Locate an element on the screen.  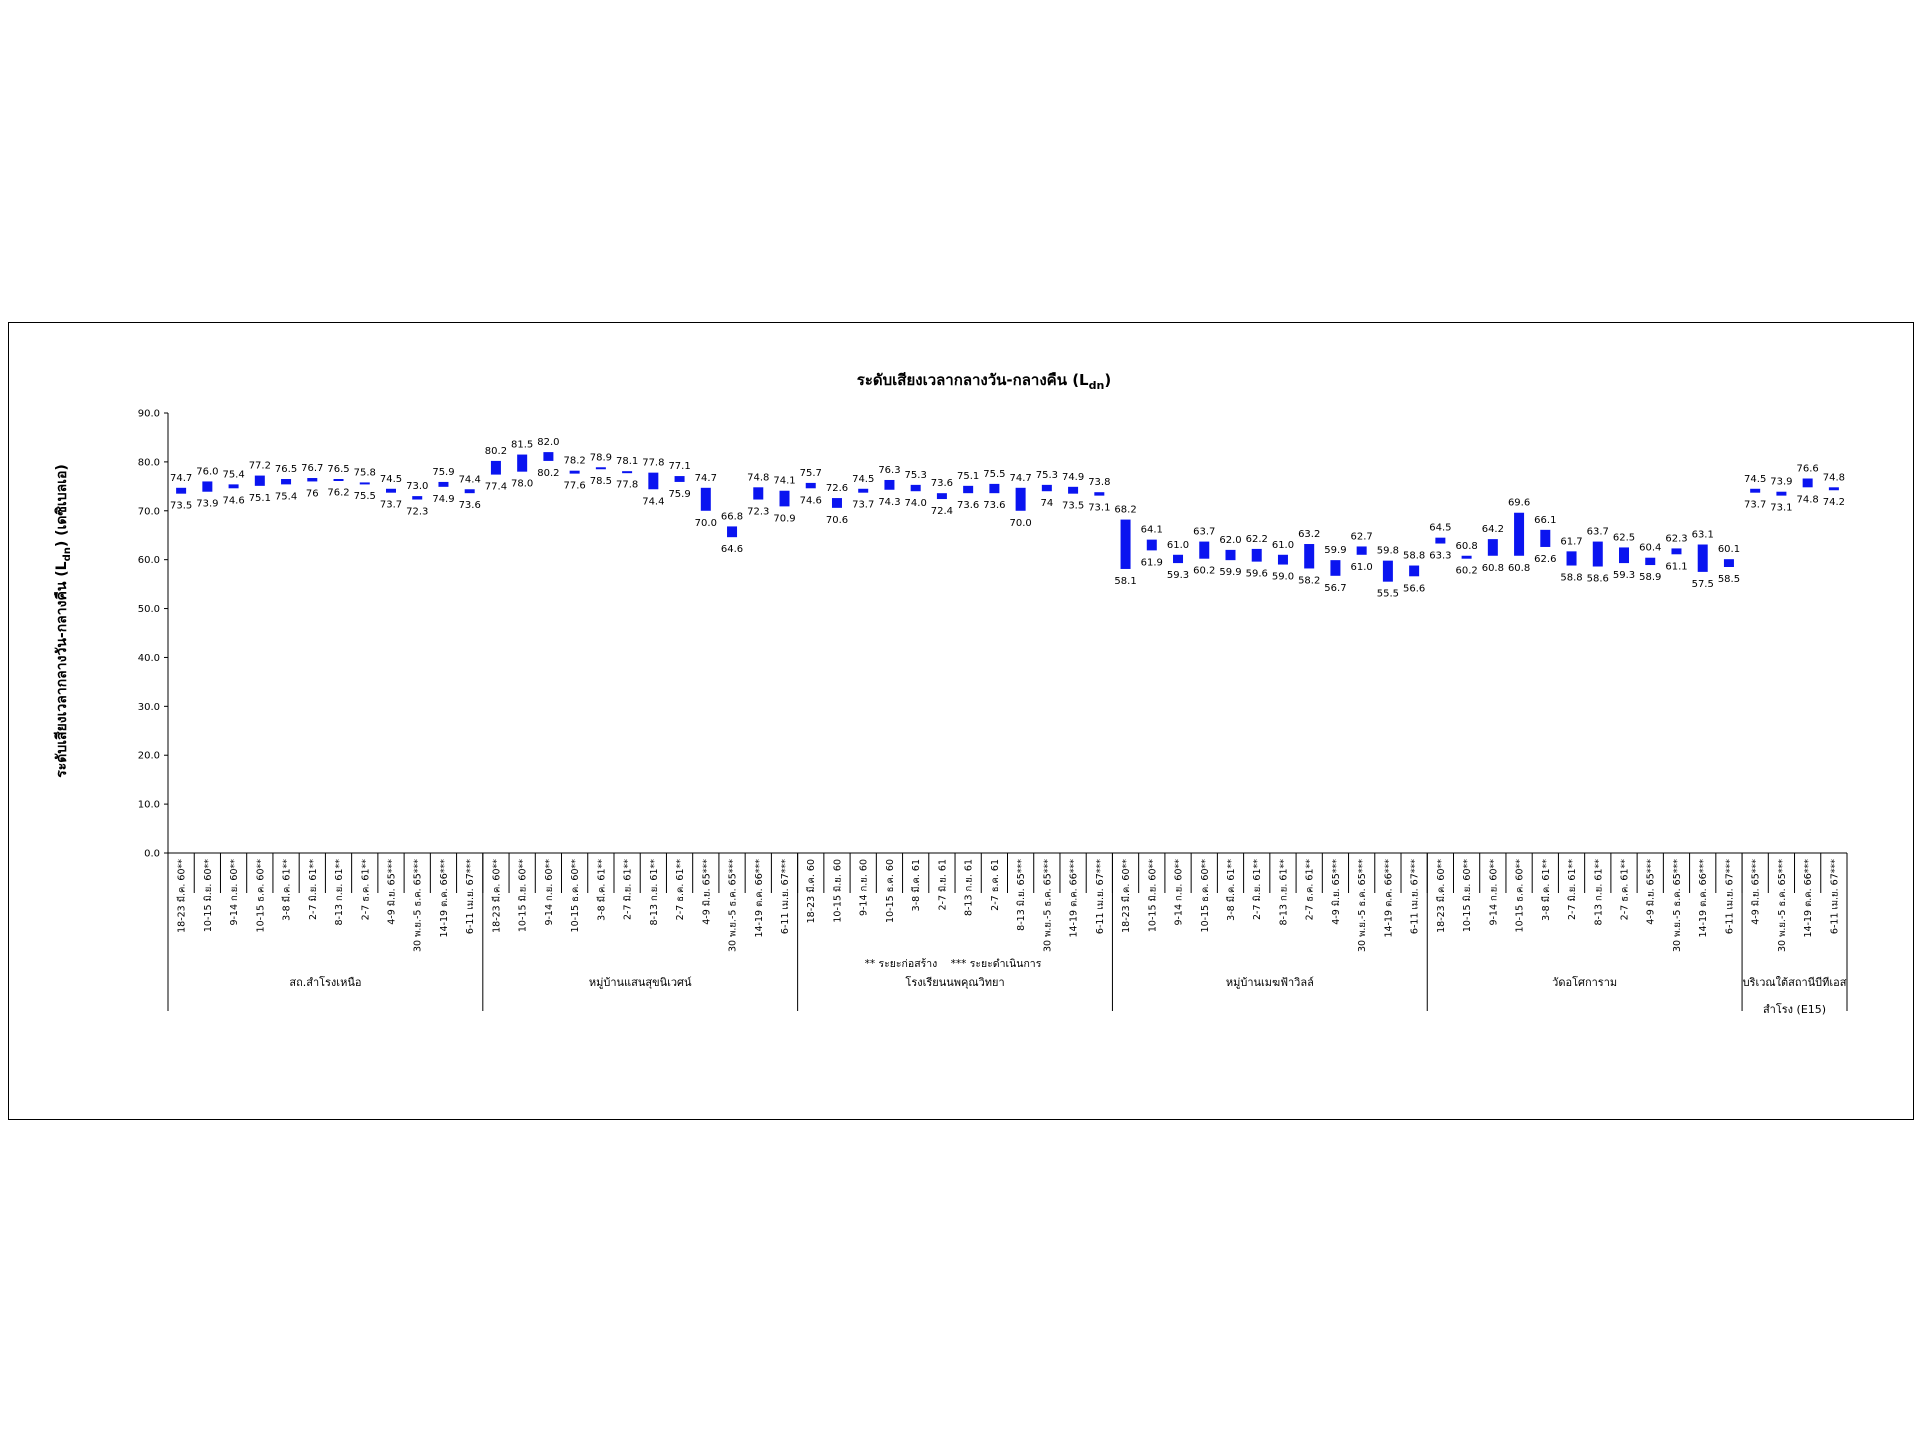
data-label-low: 58.8 is located at coordinates (1571, 578).